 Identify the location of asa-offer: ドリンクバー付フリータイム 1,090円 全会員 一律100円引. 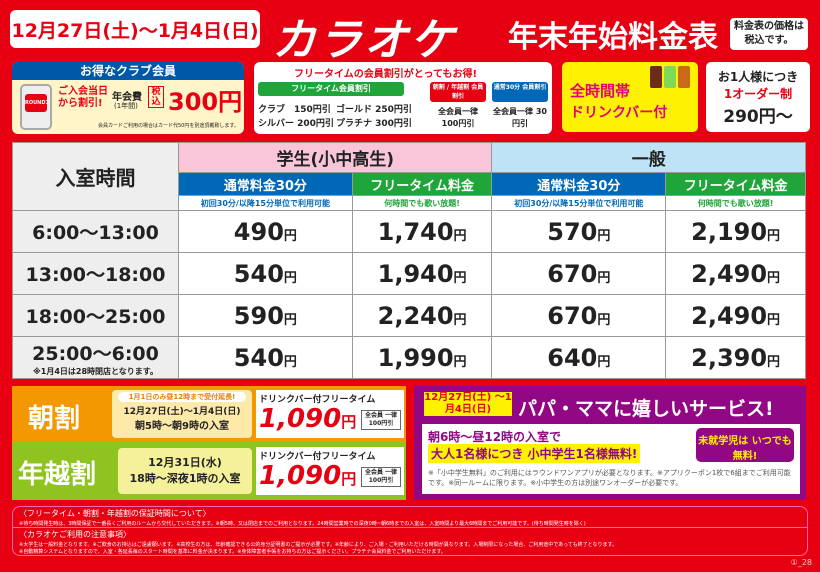
(330, 414).